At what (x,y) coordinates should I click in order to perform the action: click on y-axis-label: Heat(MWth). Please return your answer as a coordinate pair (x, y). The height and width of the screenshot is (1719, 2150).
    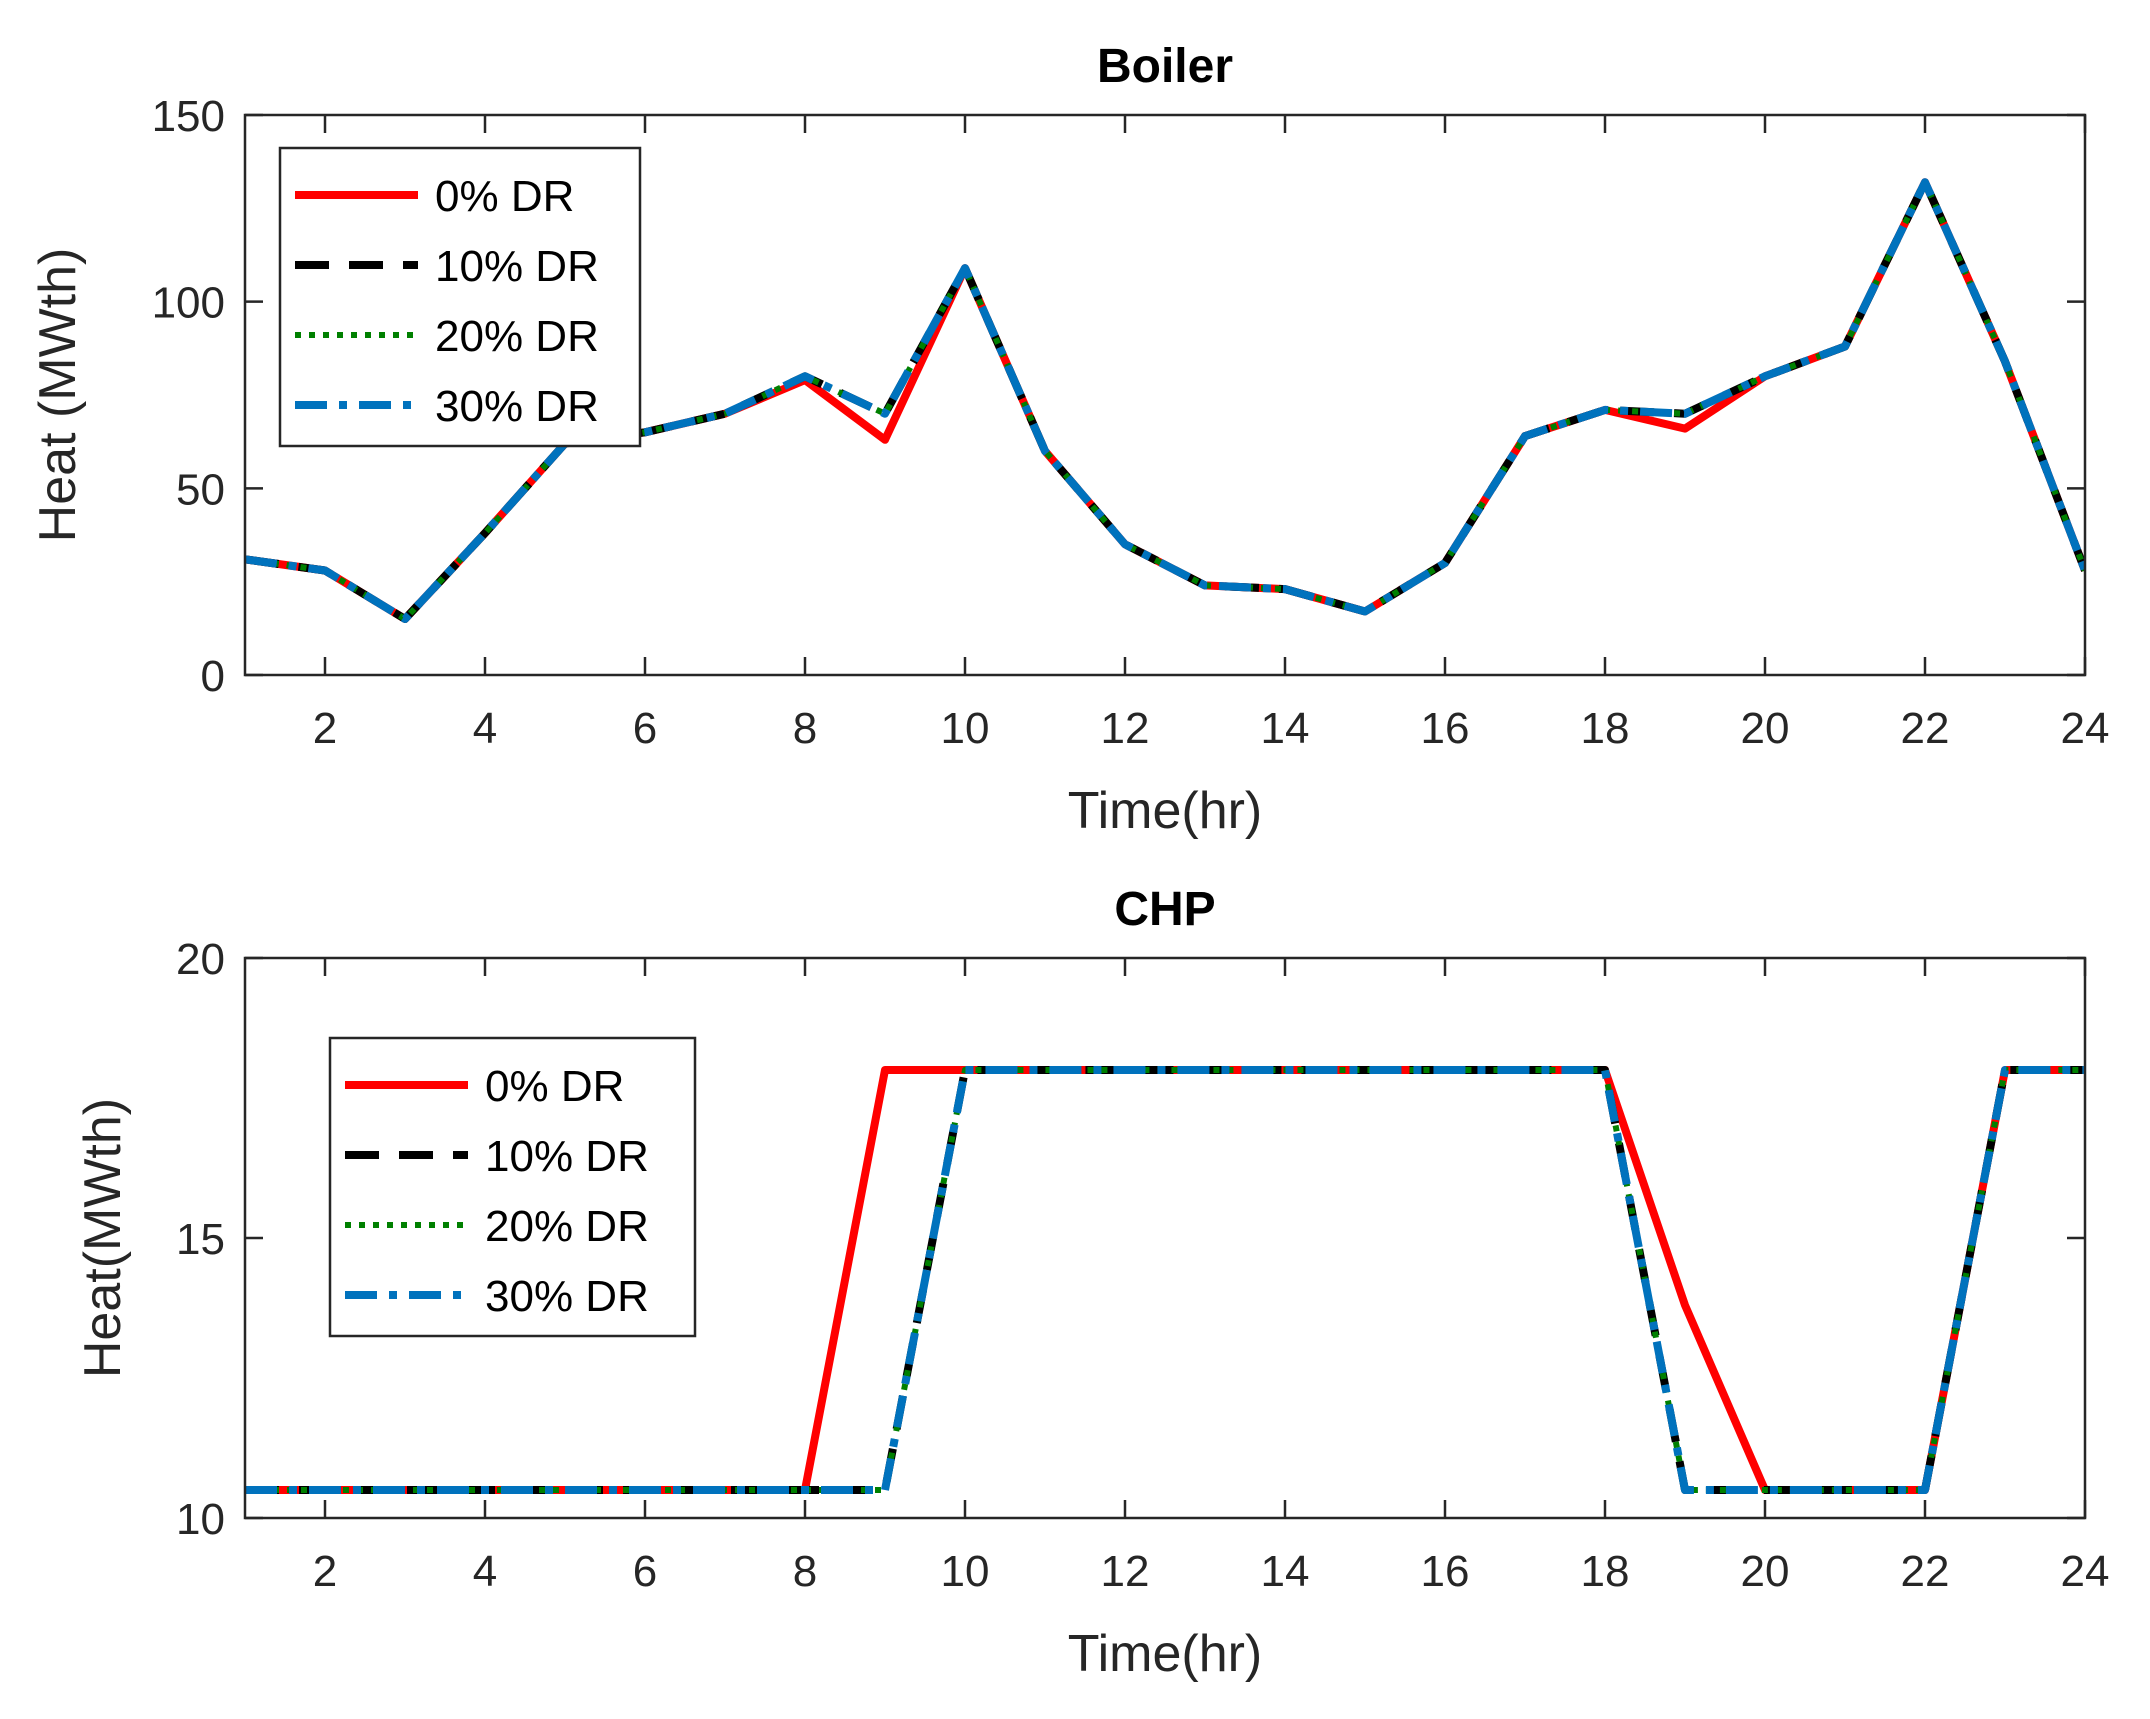
    Looking at the image, I should click on (103, 1238).